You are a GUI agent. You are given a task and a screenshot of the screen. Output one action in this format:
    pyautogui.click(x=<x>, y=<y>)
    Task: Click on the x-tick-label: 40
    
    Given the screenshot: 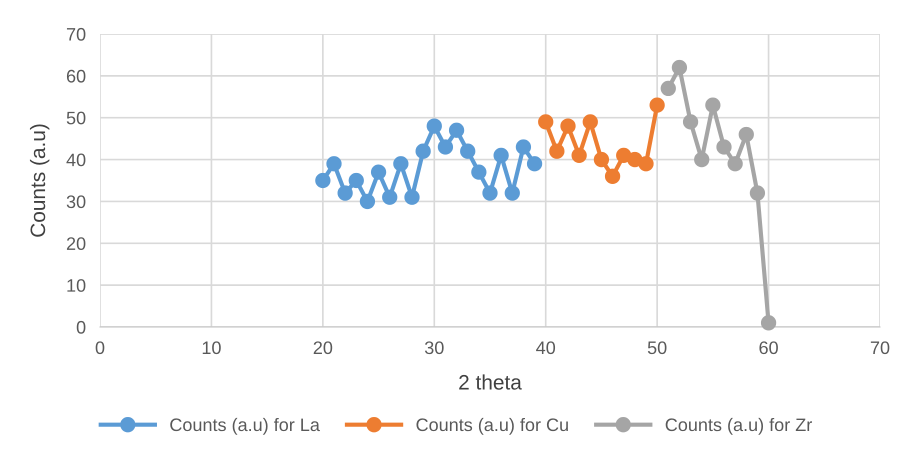 What is the action you would take?
    pyautogui.click(x=546, y=347)
    